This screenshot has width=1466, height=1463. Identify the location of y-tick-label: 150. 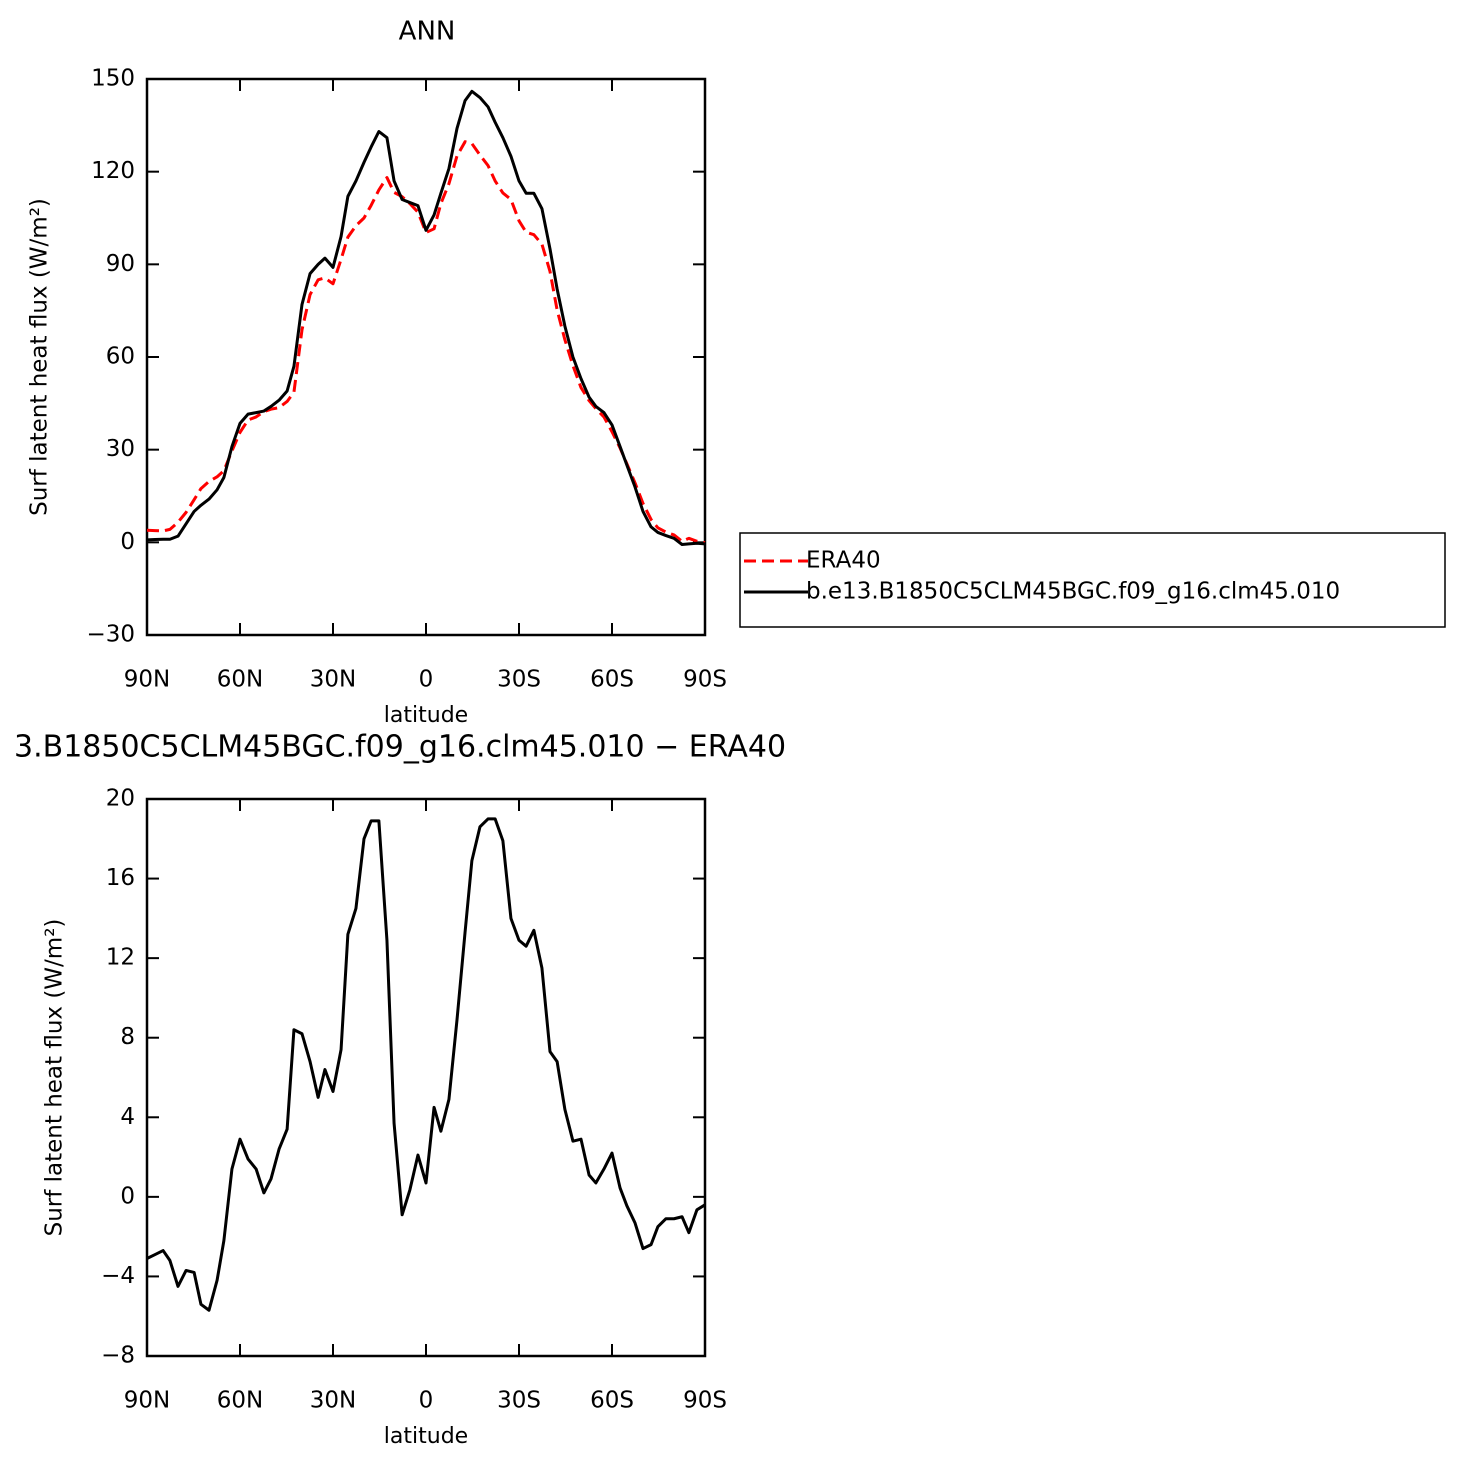
(113, 79).